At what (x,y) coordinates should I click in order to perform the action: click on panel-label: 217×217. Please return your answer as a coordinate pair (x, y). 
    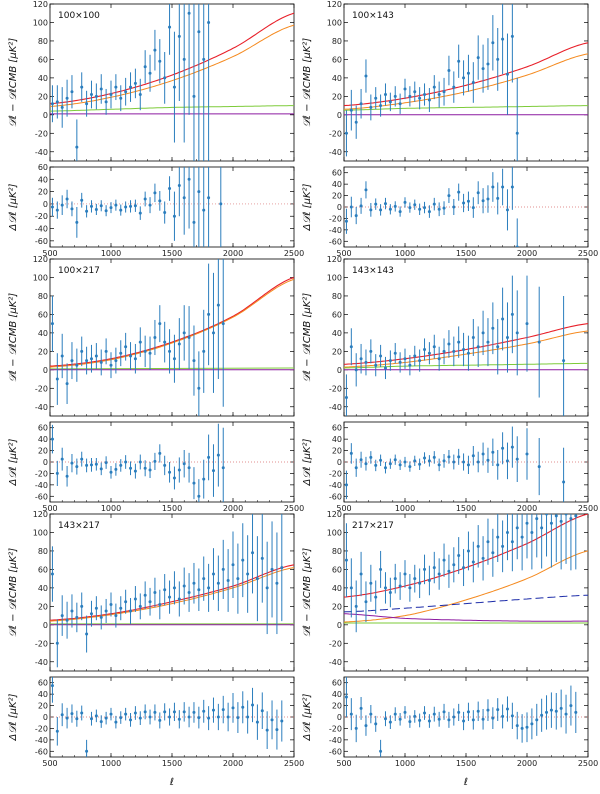
    Looking at the image, I should click on (373, 526).